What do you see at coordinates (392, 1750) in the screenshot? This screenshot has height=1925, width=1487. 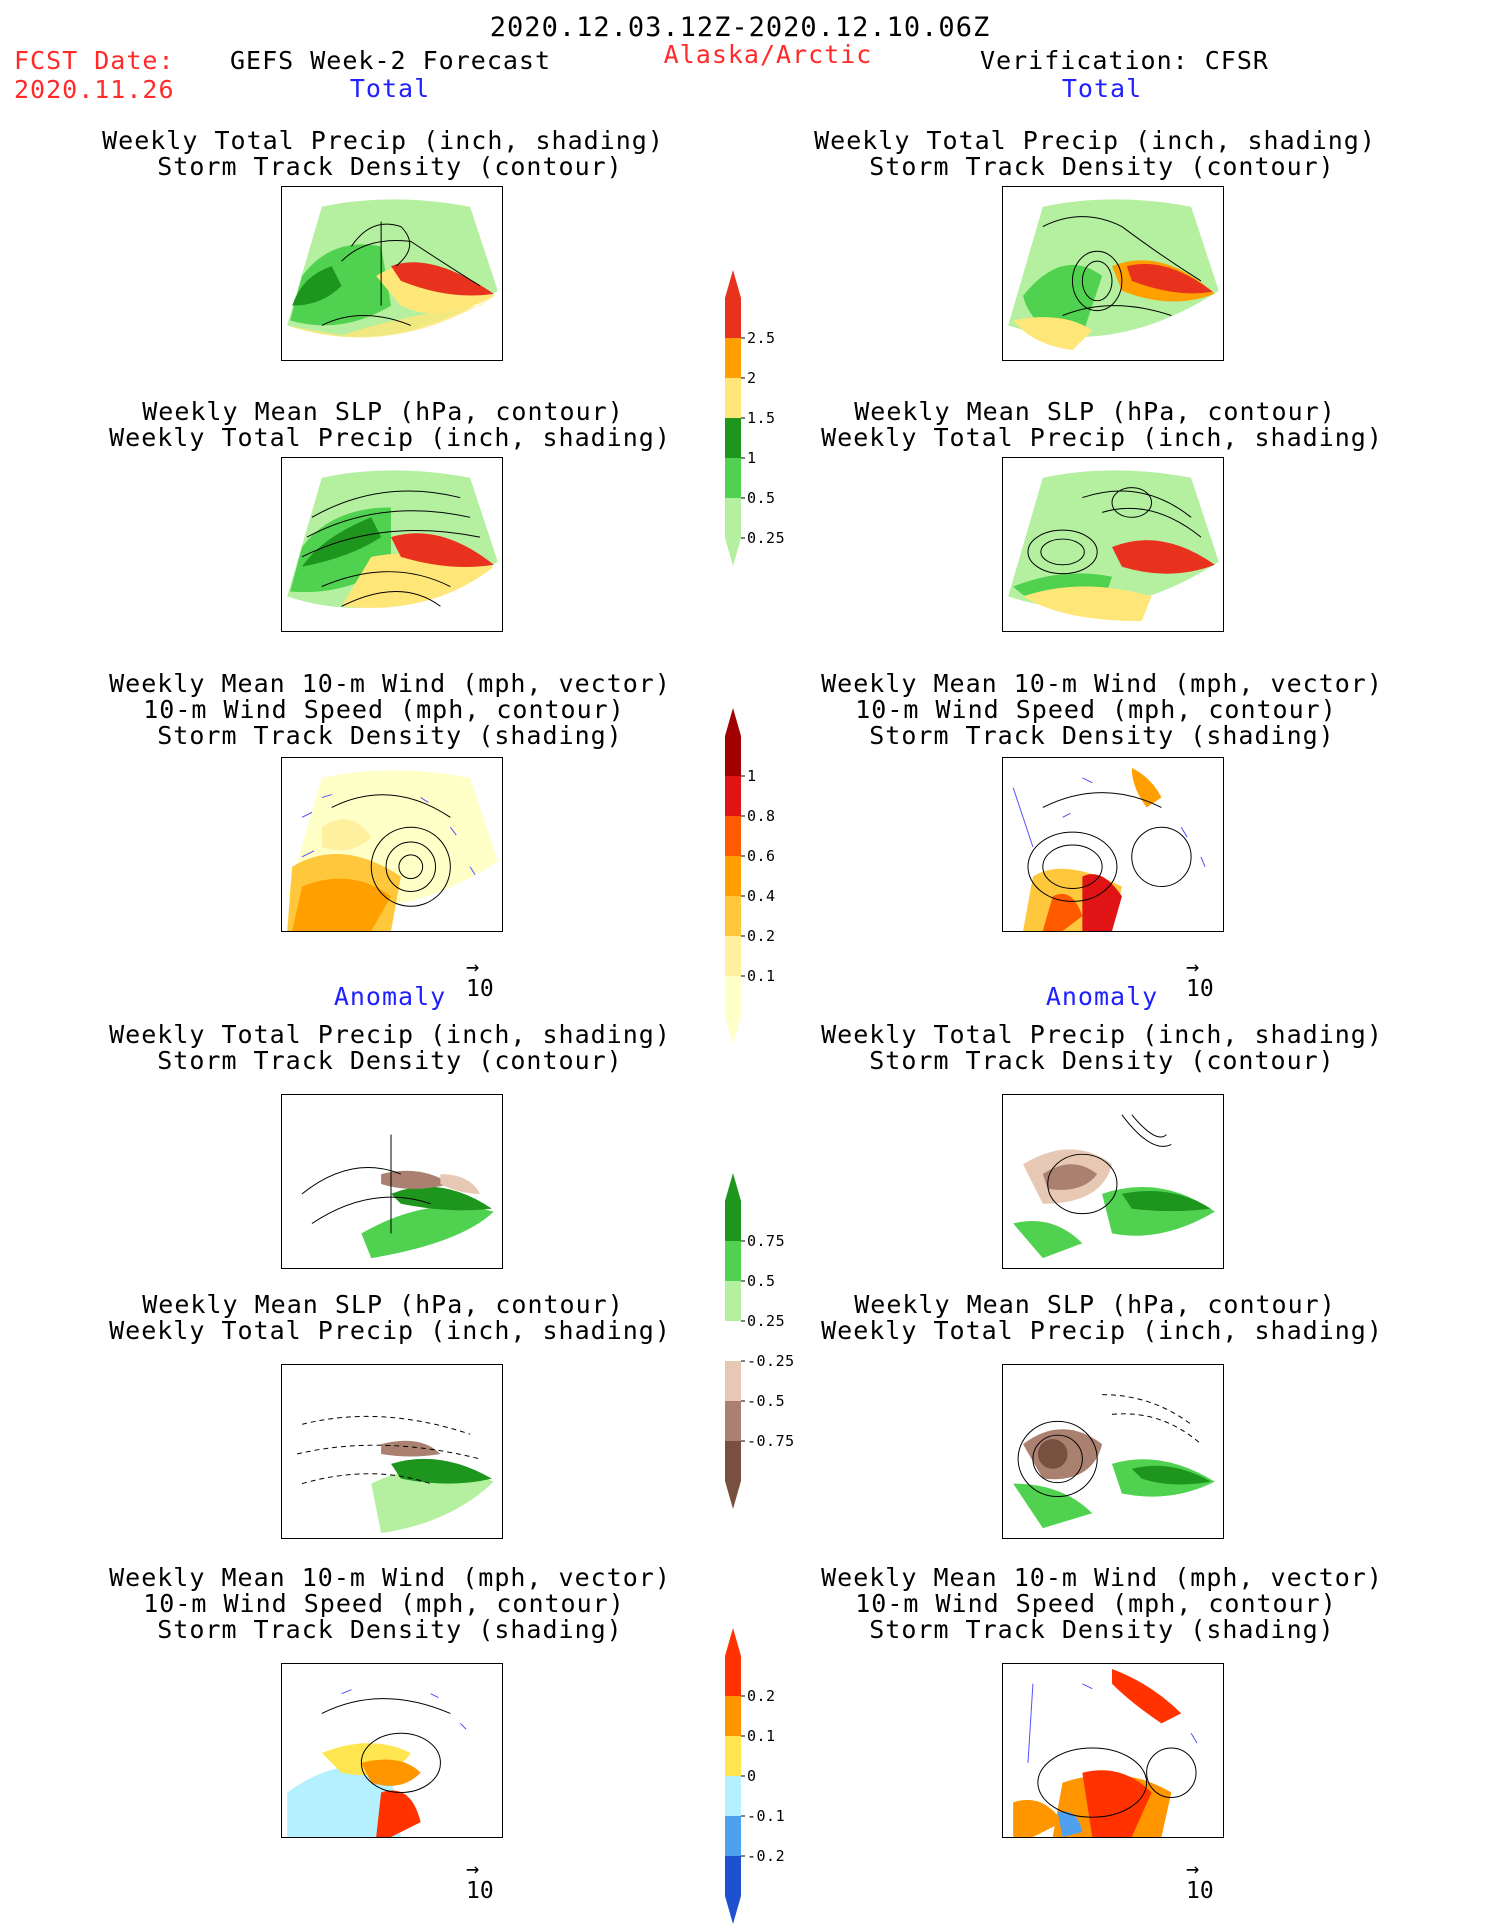 I see `map-anom-wind-storm-forecast` at bounding box center [392, 1750].